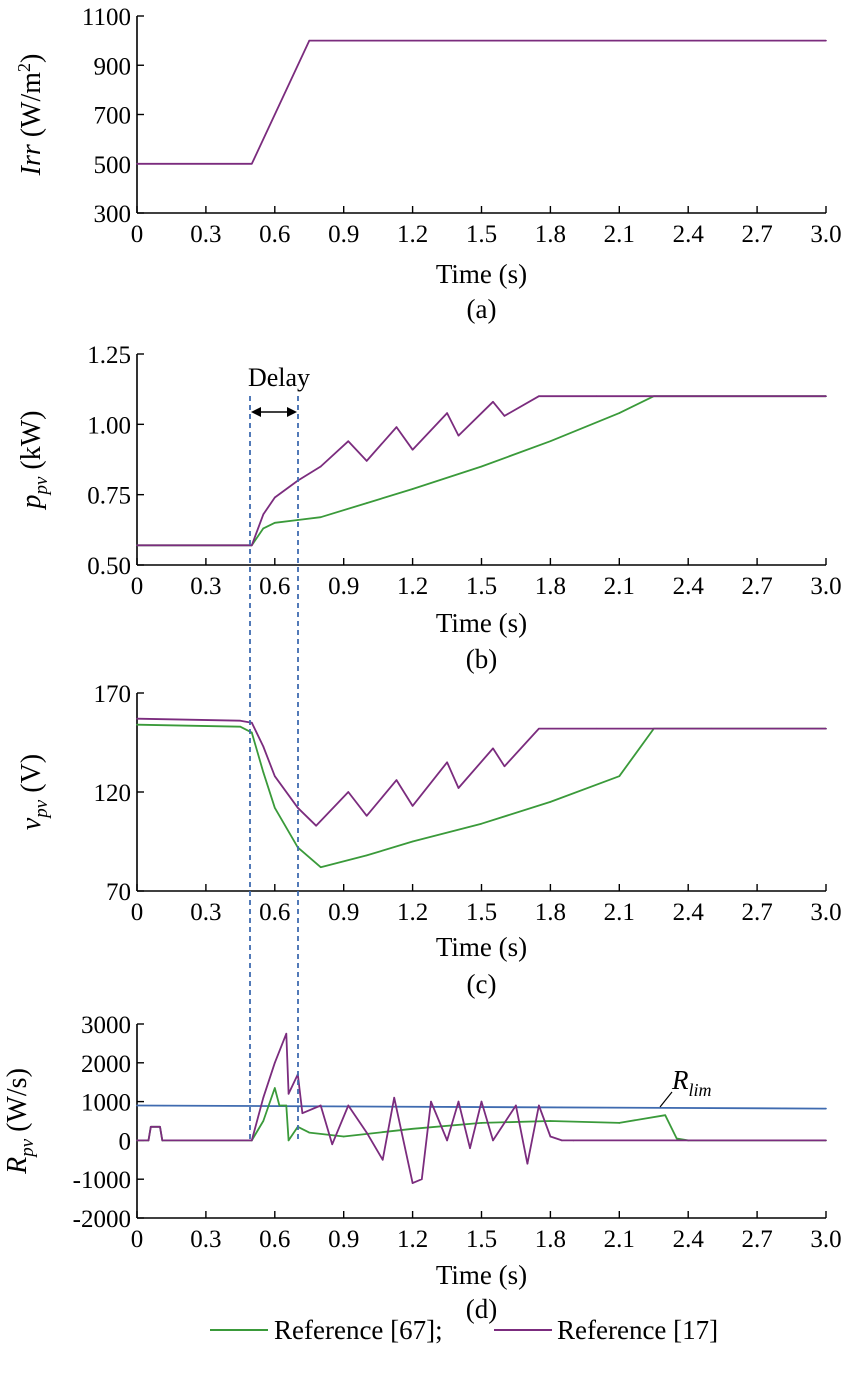  Describe the element at coordinates (31, 503) in the screenshot. I see `y-axis-label-main: p` at that location.